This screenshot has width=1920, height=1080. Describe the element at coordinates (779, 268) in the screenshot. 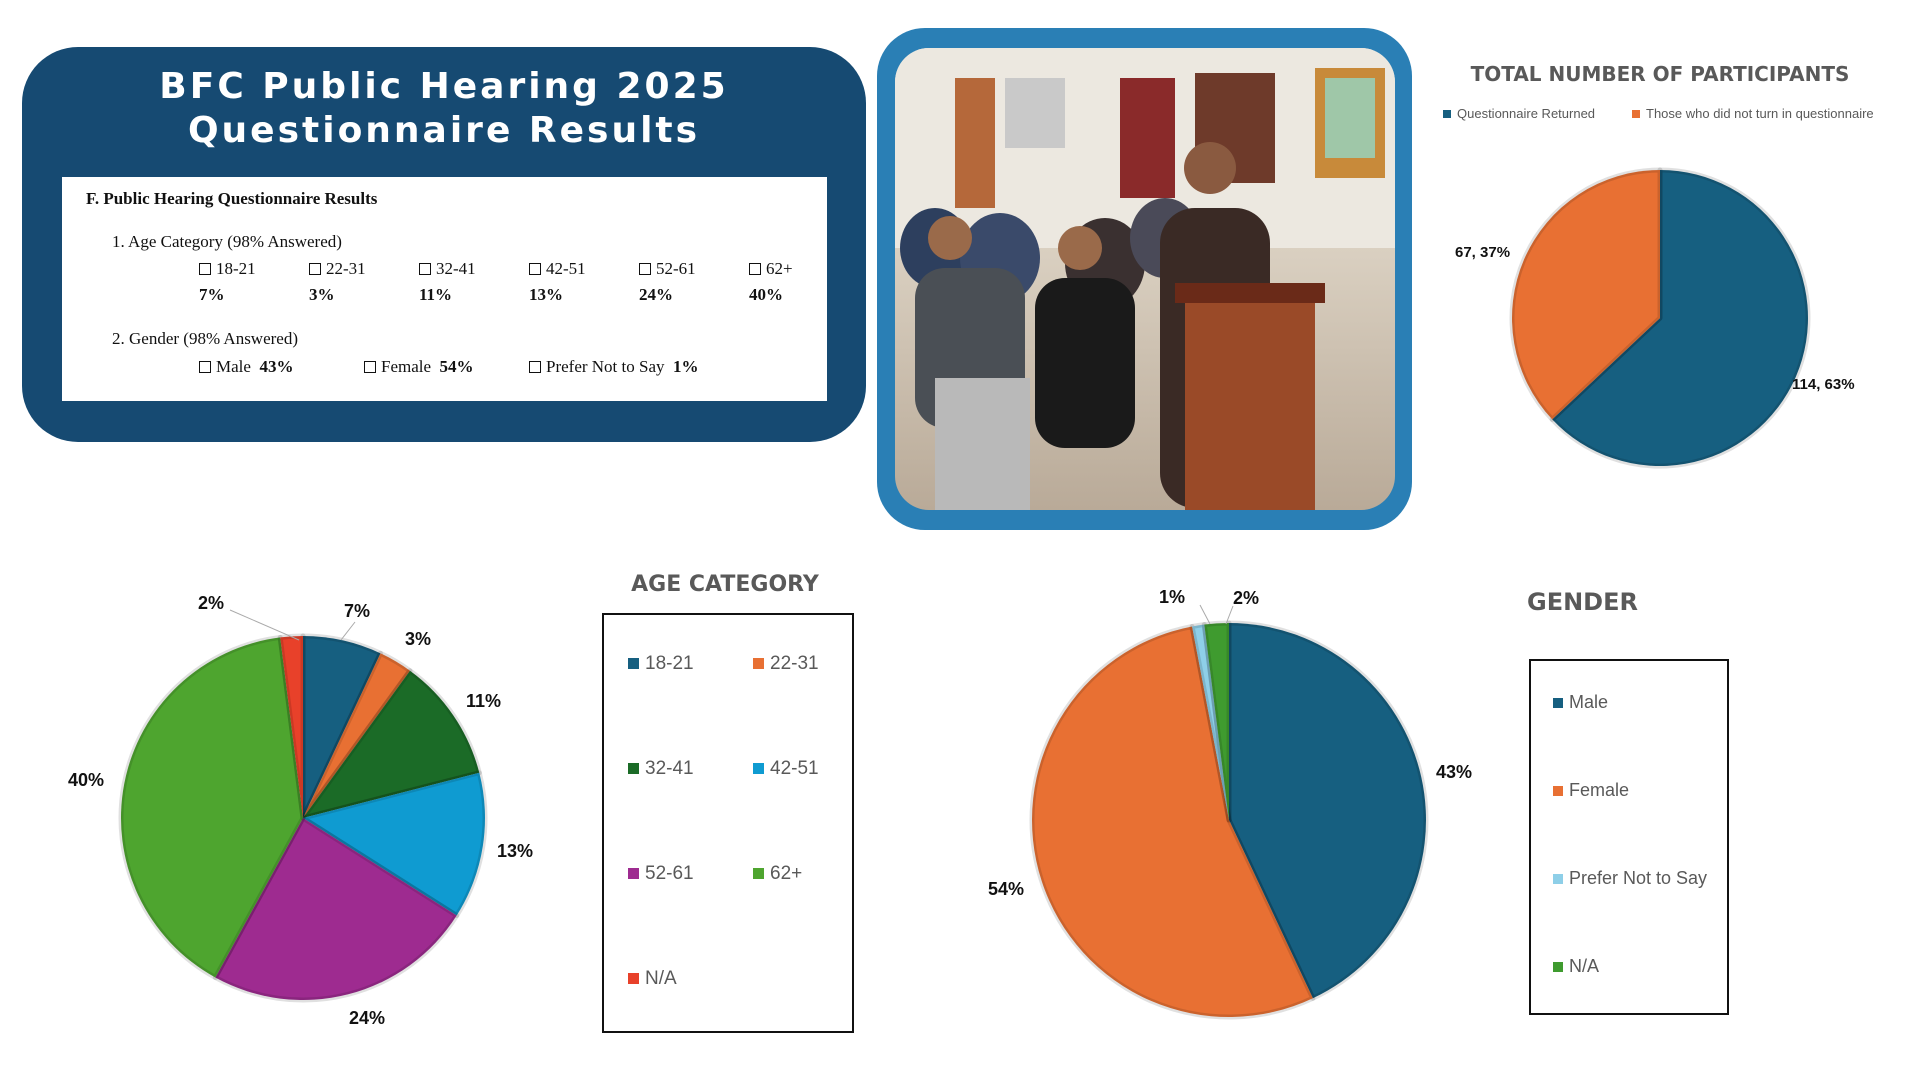

I see `age-option-label: 62+` at that location.